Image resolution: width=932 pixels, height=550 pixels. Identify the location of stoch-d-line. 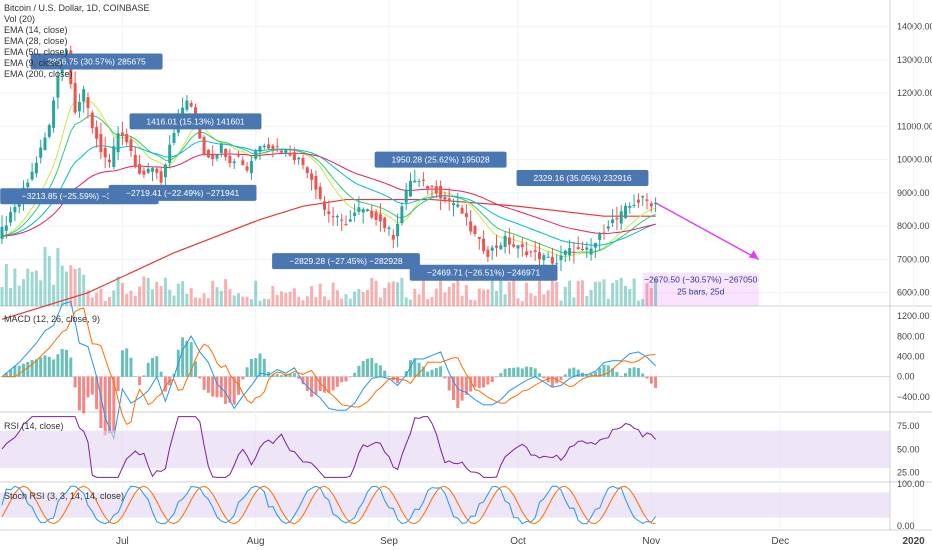
(328, 505).